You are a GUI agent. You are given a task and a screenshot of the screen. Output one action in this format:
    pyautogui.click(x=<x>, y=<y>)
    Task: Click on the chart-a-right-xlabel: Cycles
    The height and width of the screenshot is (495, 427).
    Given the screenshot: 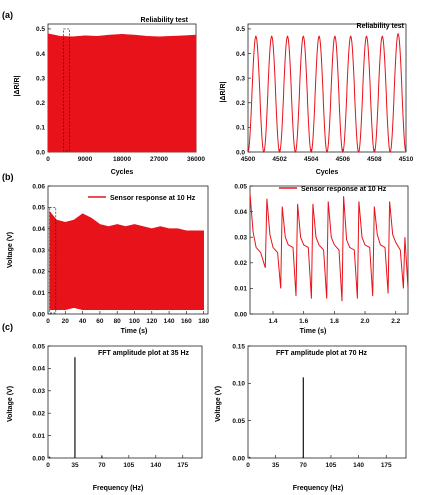 What is the action you would take?
    pyautogui.click(x=327, y=172)
    